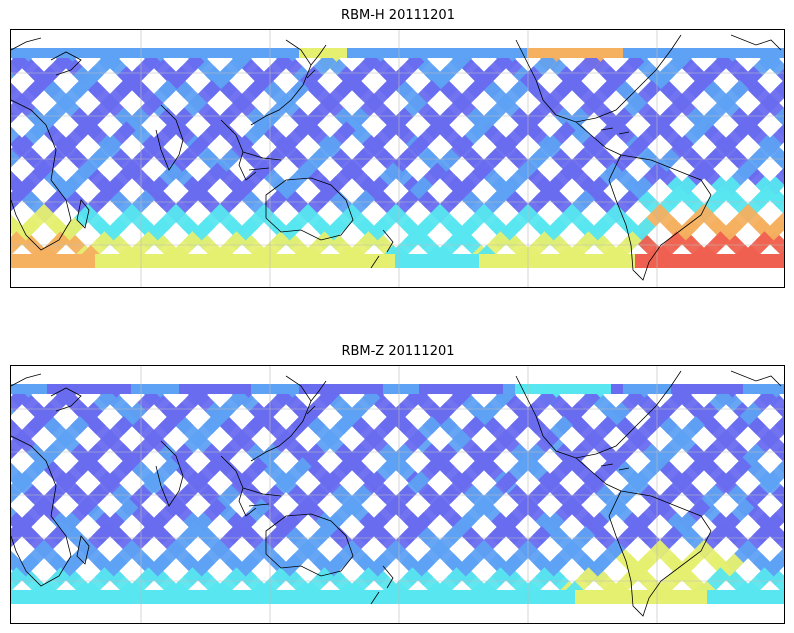 This screenshot has height=633, width=794. Describe the element at coordinates (309, 209) in the screenshot. I see `coast-australia` at that location.